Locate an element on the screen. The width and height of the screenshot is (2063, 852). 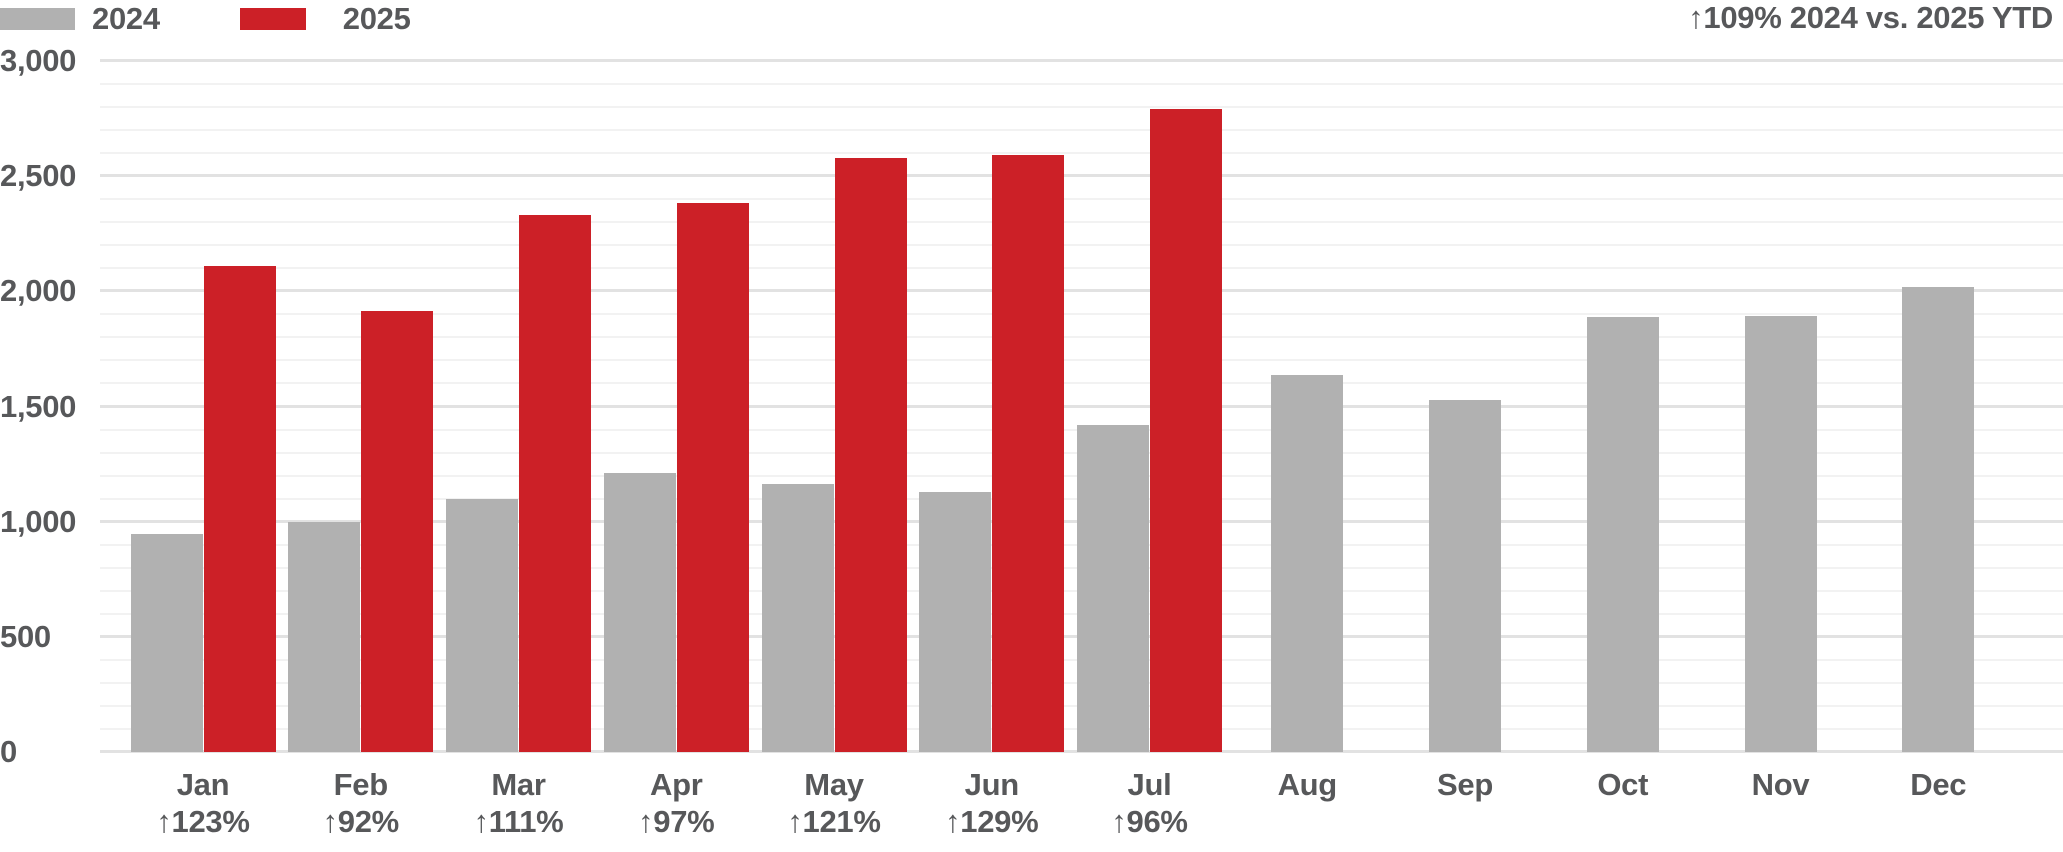
x-label-oct: Oct is located at coordinates (1623, 784).